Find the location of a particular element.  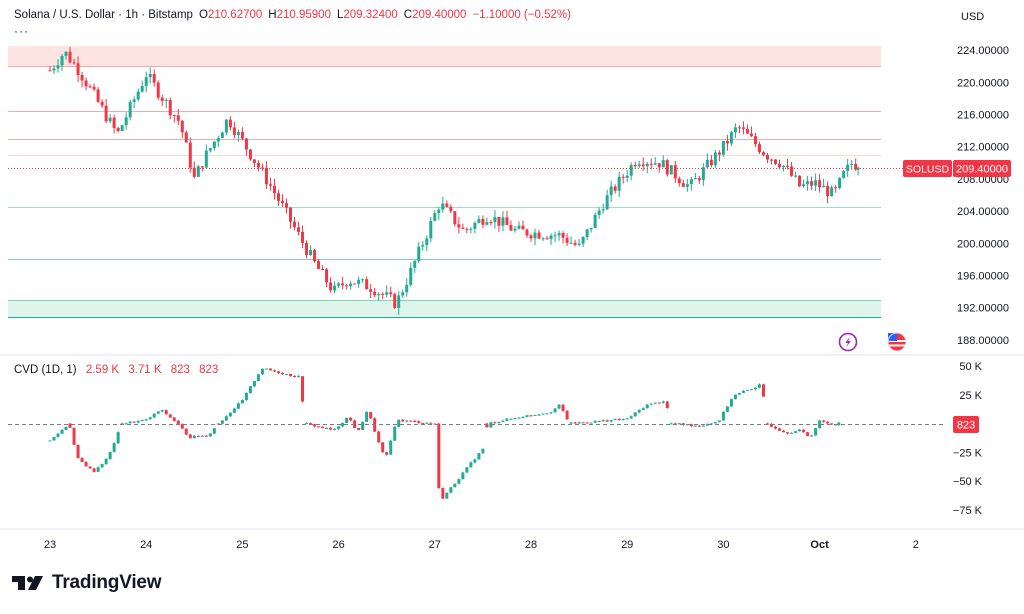

tradingview-logo: TradingView is located at coordinates (87, 583).